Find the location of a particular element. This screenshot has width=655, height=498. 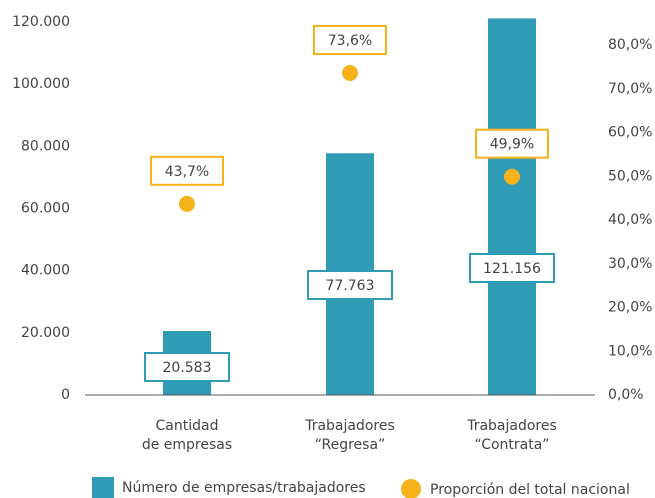

y2-tick-label: 50,0% is located at coordinates (630, 176).